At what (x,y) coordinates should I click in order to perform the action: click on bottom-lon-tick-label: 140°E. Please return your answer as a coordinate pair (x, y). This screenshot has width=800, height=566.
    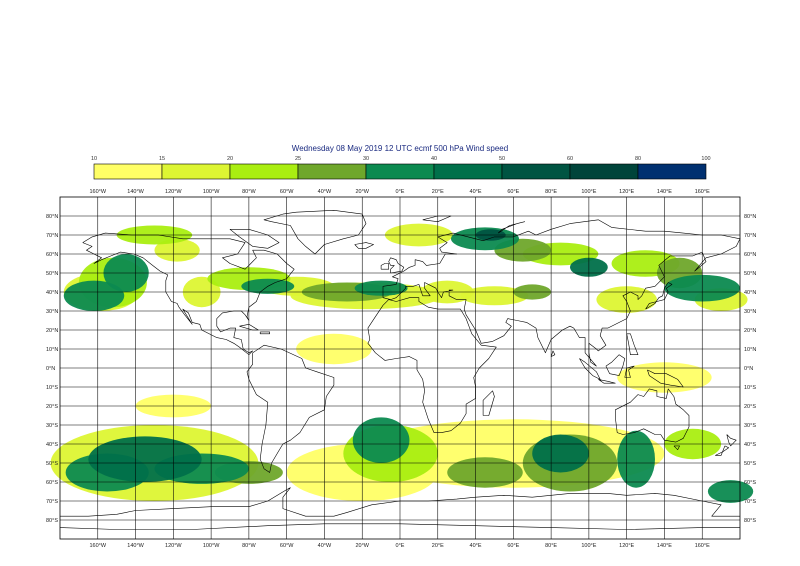
    Looking at the image, I should click on (664, 546).